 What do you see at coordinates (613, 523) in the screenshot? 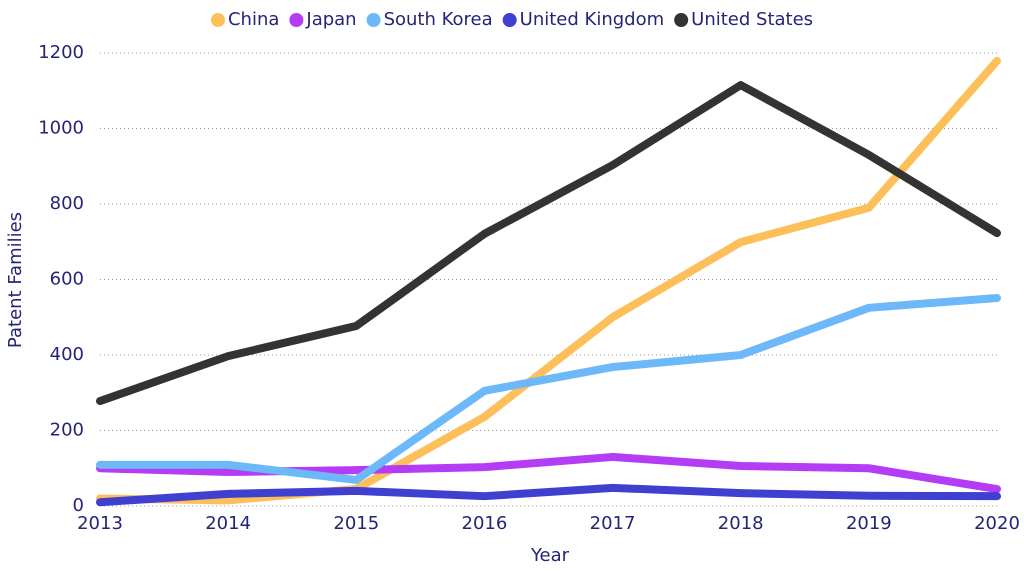
I see `x-tick-label: 2017` at bounding box center [613, 523].